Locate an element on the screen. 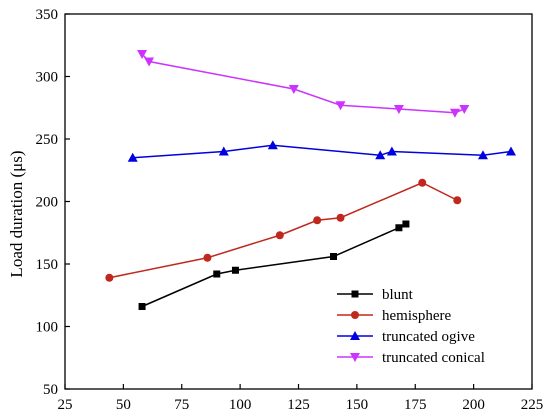  legend-marker-truncated-ogive is located at coordinates (355, 335).